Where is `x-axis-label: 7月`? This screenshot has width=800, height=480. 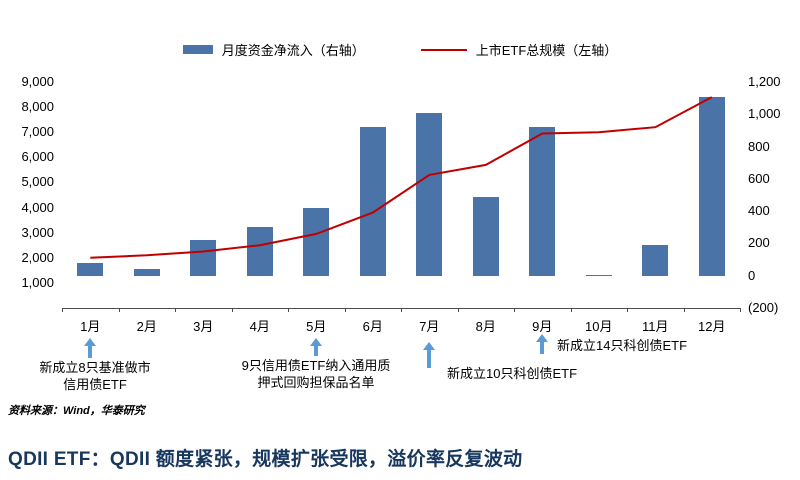
x-axis-label: 7月 is located at coordinates (429, 326).